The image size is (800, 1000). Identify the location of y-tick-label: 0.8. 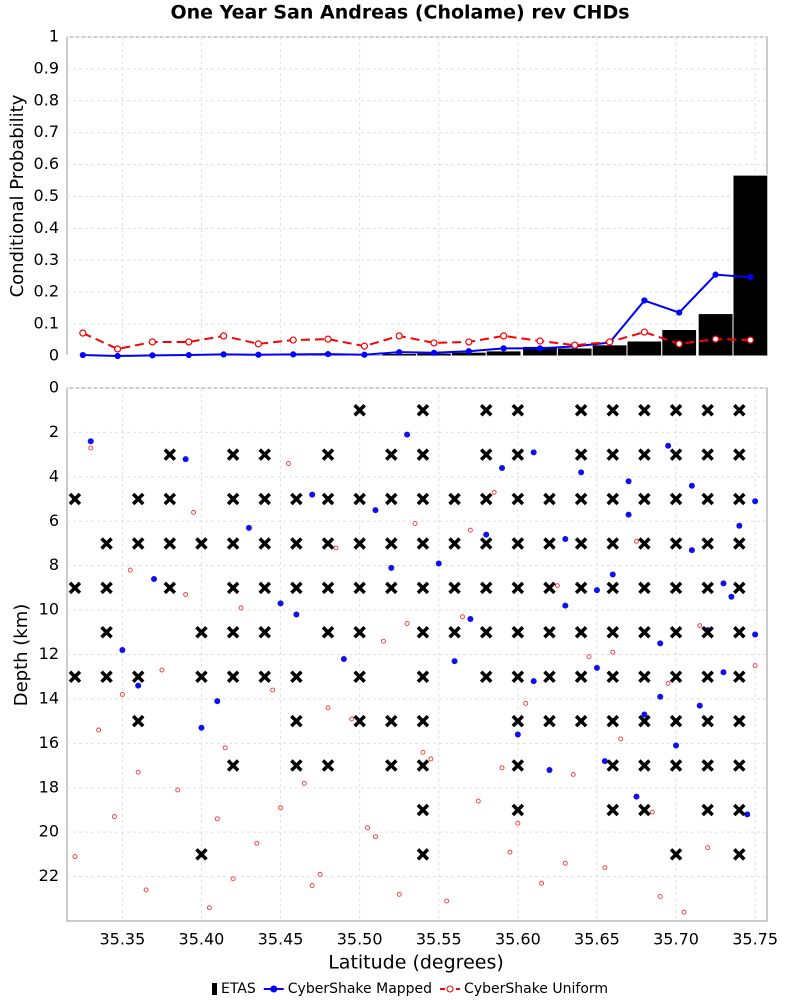
(46, 99).